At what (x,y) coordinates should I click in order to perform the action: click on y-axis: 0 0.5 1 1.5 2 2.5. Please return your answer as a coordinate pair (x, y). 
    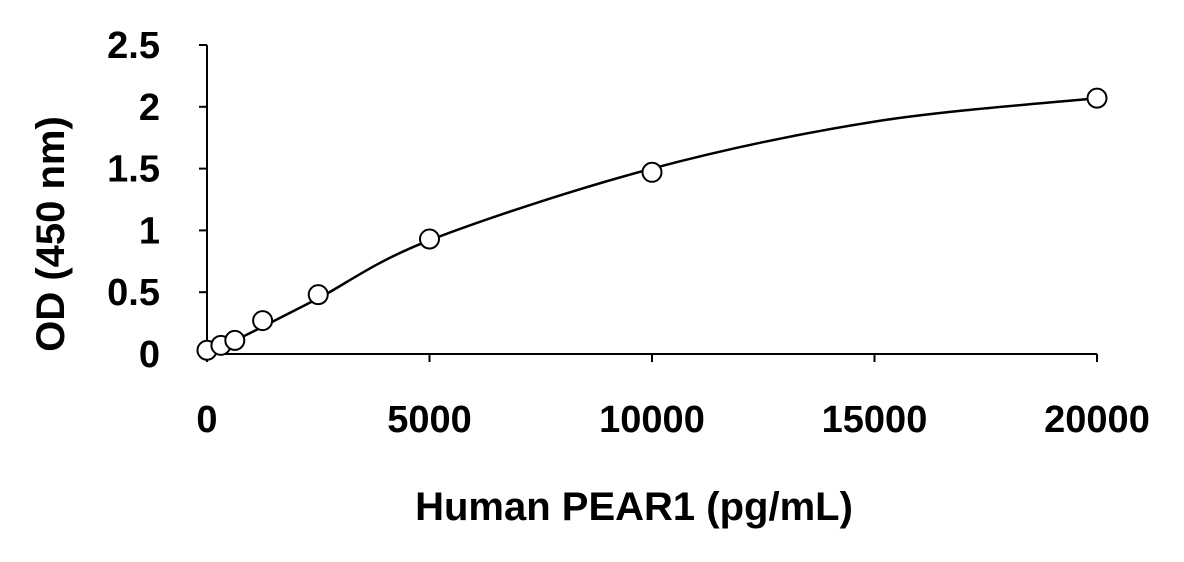
    Looking at the image, I should click on (157, 200).